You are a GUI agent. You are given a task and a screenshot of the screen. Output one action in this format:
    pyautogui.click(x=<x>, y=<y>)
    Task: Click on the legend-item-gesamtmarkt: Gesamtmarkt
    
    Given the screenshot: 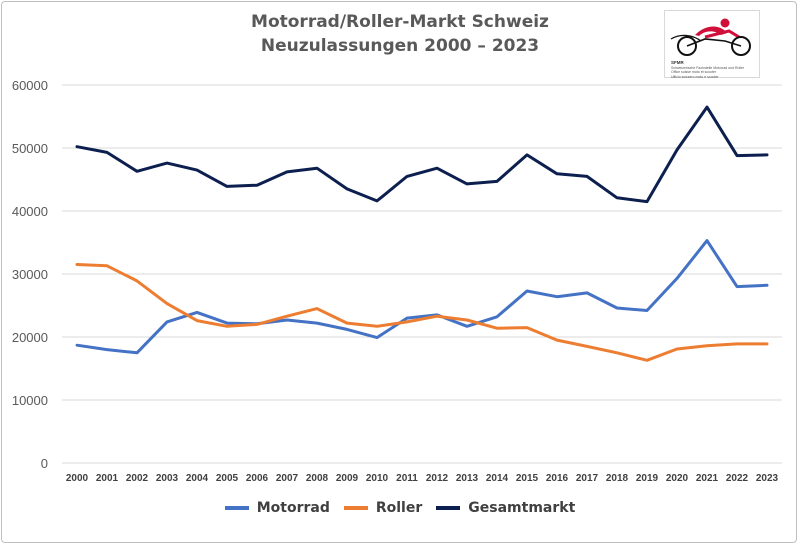 What is the action you would take?
    pyautogui.click(x=505, y=508)
    